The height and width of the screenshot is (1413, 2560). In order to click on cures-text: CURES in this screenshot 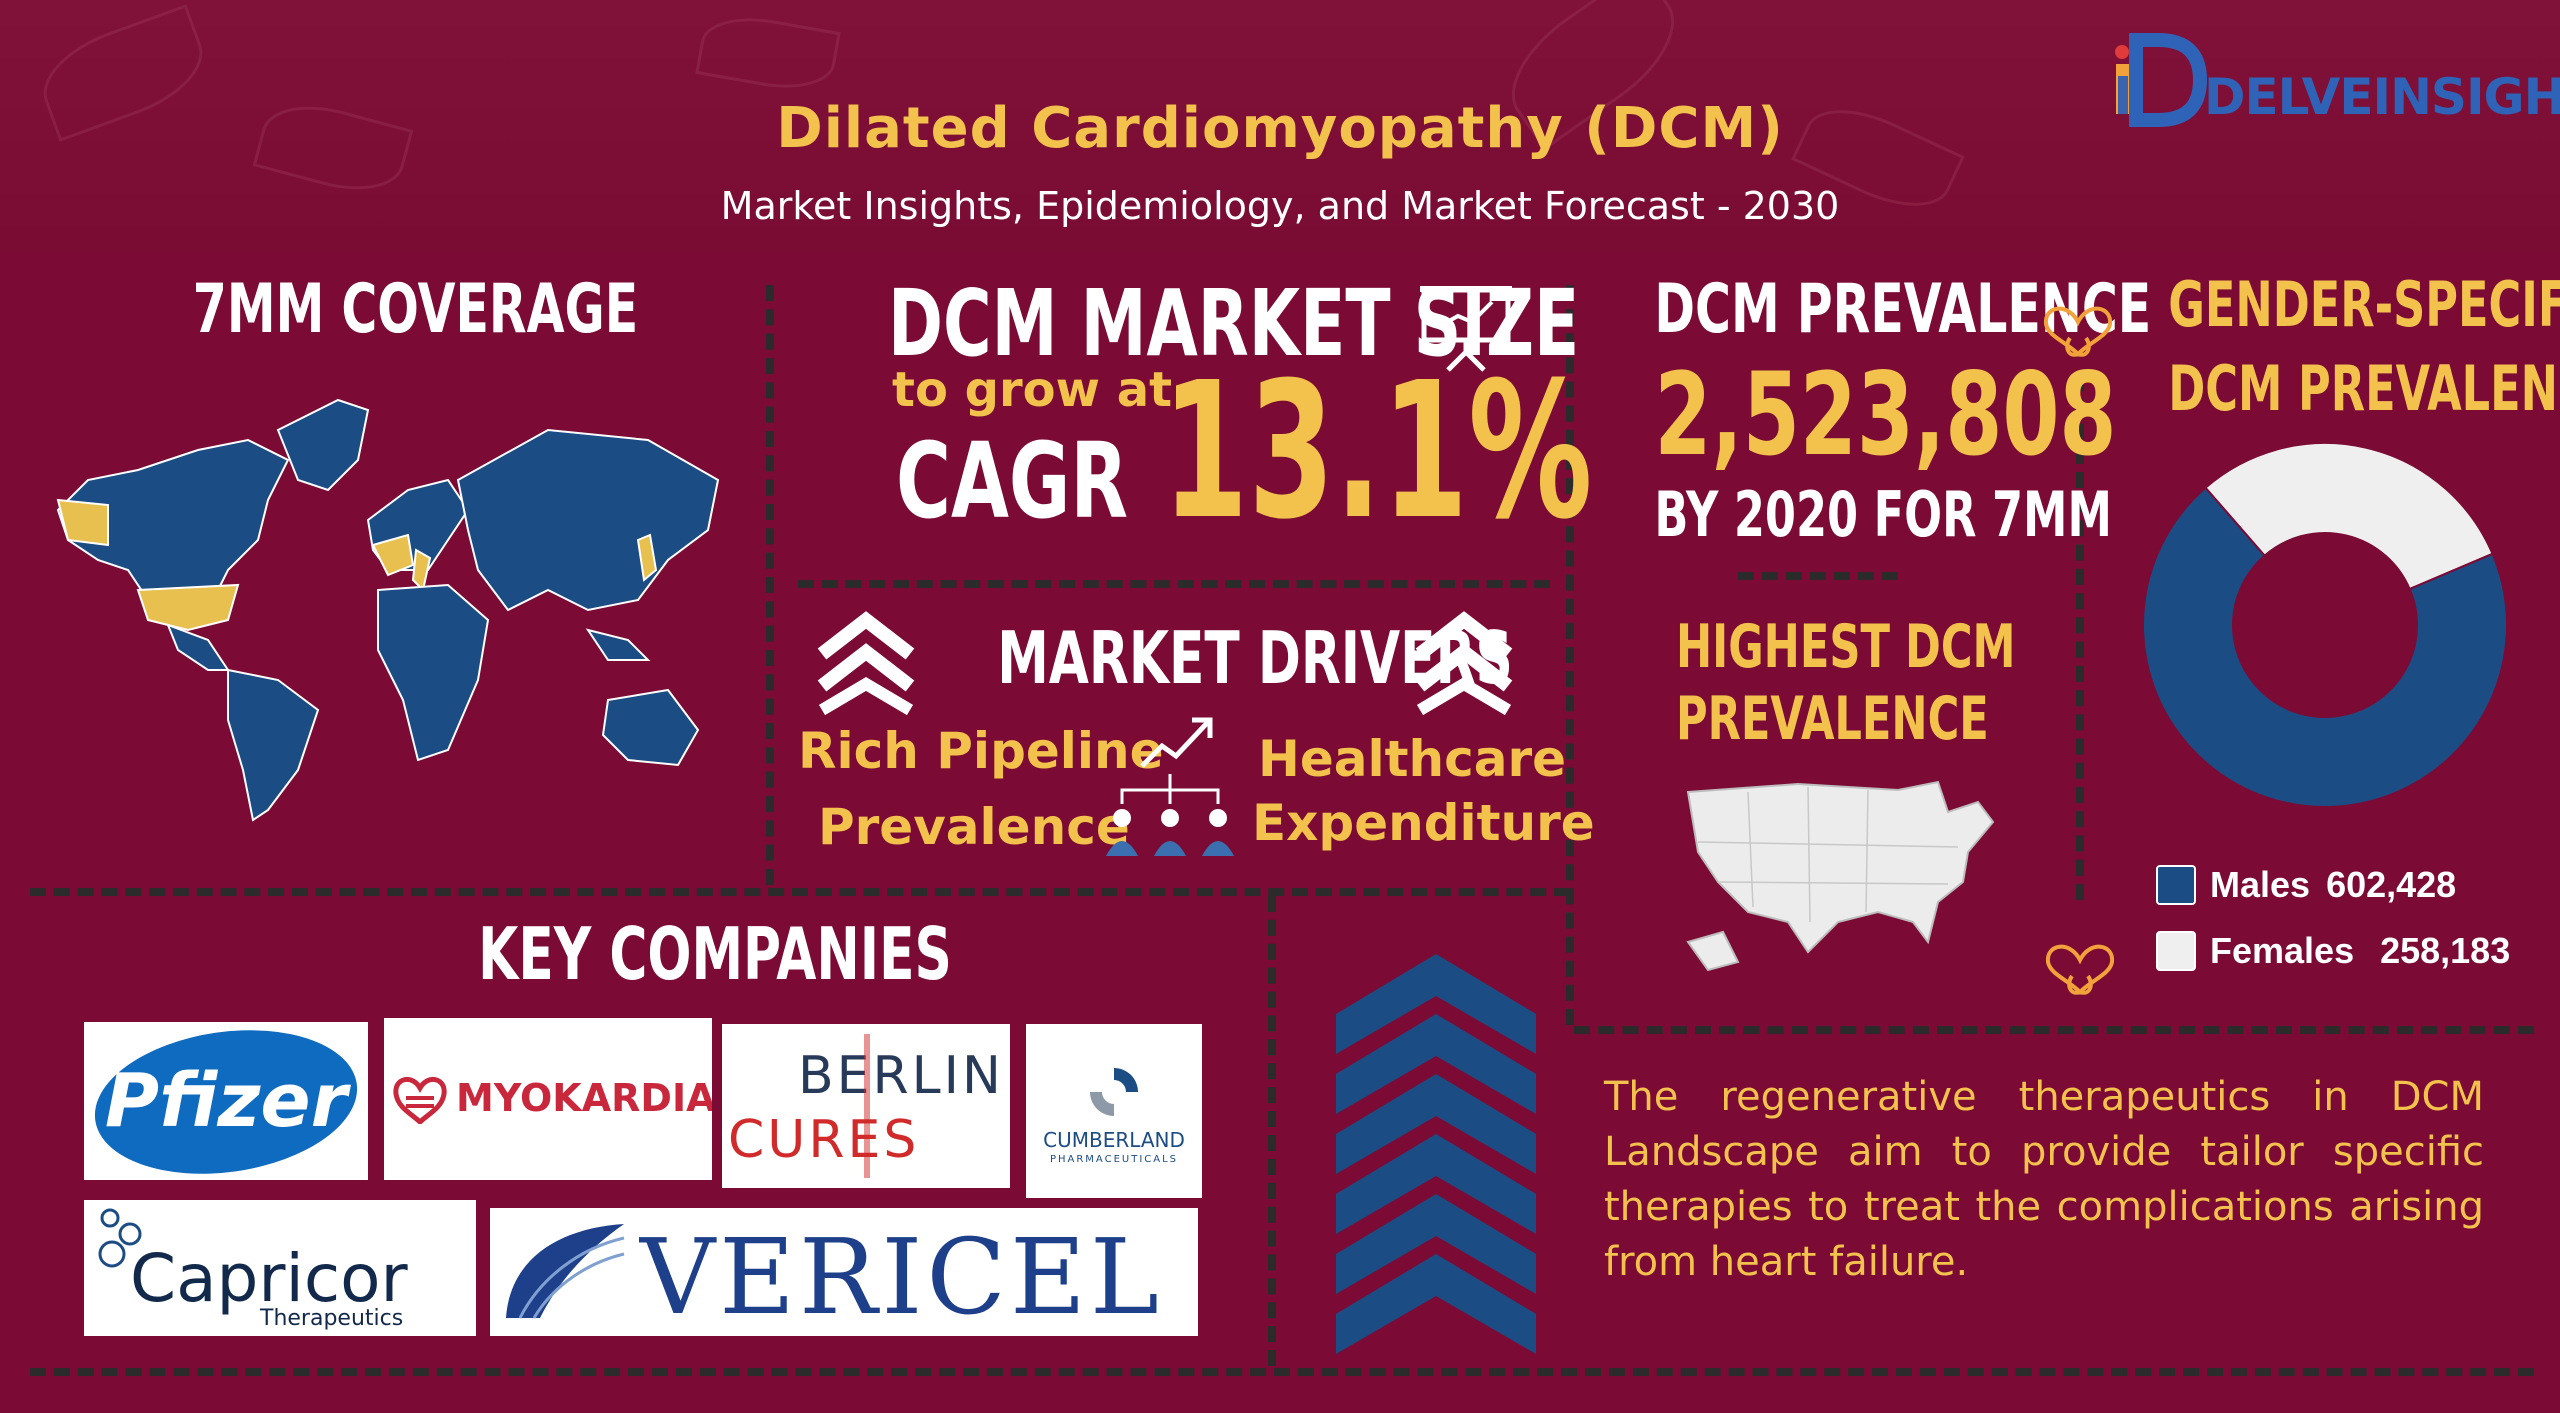, I will do `click(824, 1140)`.